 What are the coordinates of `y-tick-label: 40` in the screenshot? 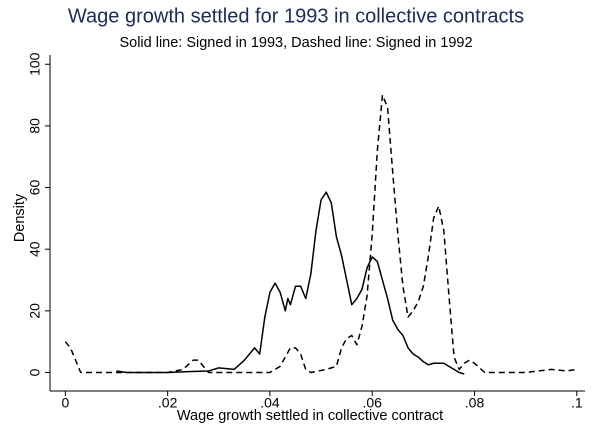 It's located at (35, 249).